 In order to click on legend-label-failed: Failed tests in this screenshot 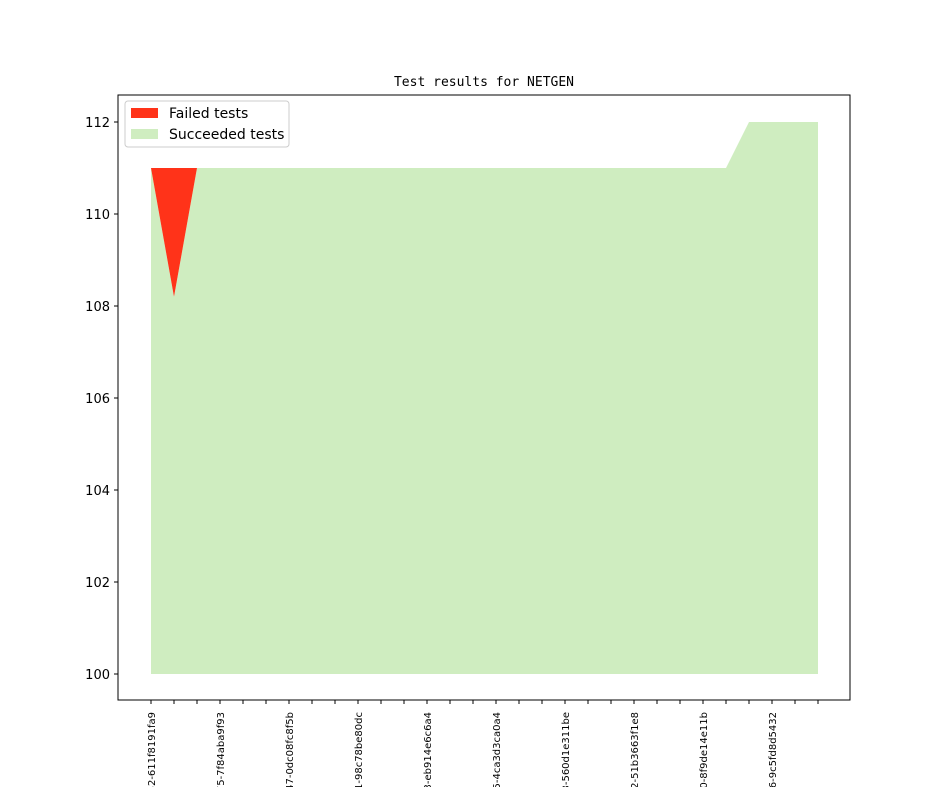, I will do `click(208, 114)`.